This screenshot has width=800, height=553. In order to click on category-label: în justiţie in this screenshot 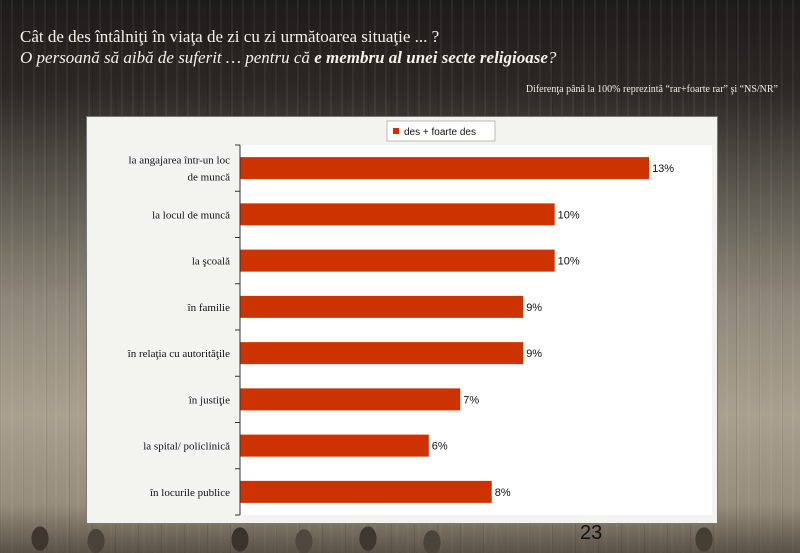, I will do `click(209, 400)`.